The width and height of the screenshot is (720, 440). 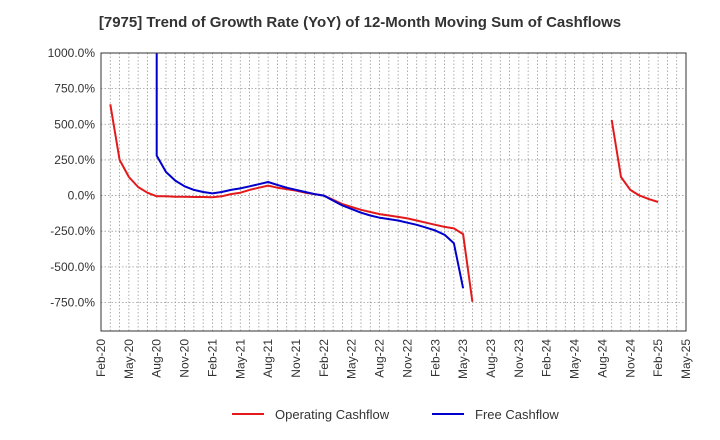 What do you see at coordinates (407, 358) in the screenshot?
I see `x-tick-label: Nov-22` at bounding box center [407, 358].